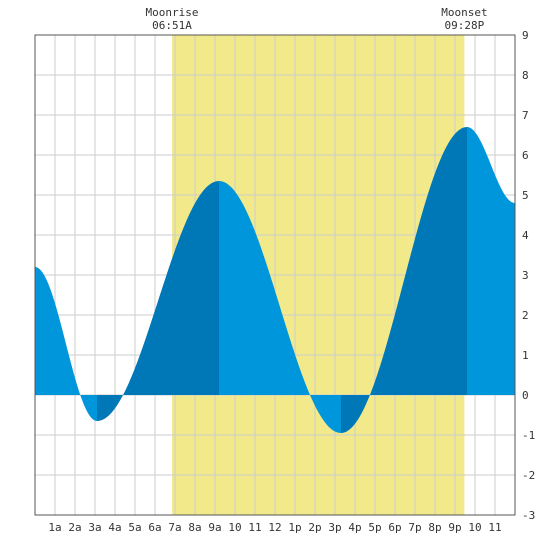  What do you see at coordinates (525, 35) in the screenshot?
I see `y-tick-label: 9` at bounding box center [525, 35].